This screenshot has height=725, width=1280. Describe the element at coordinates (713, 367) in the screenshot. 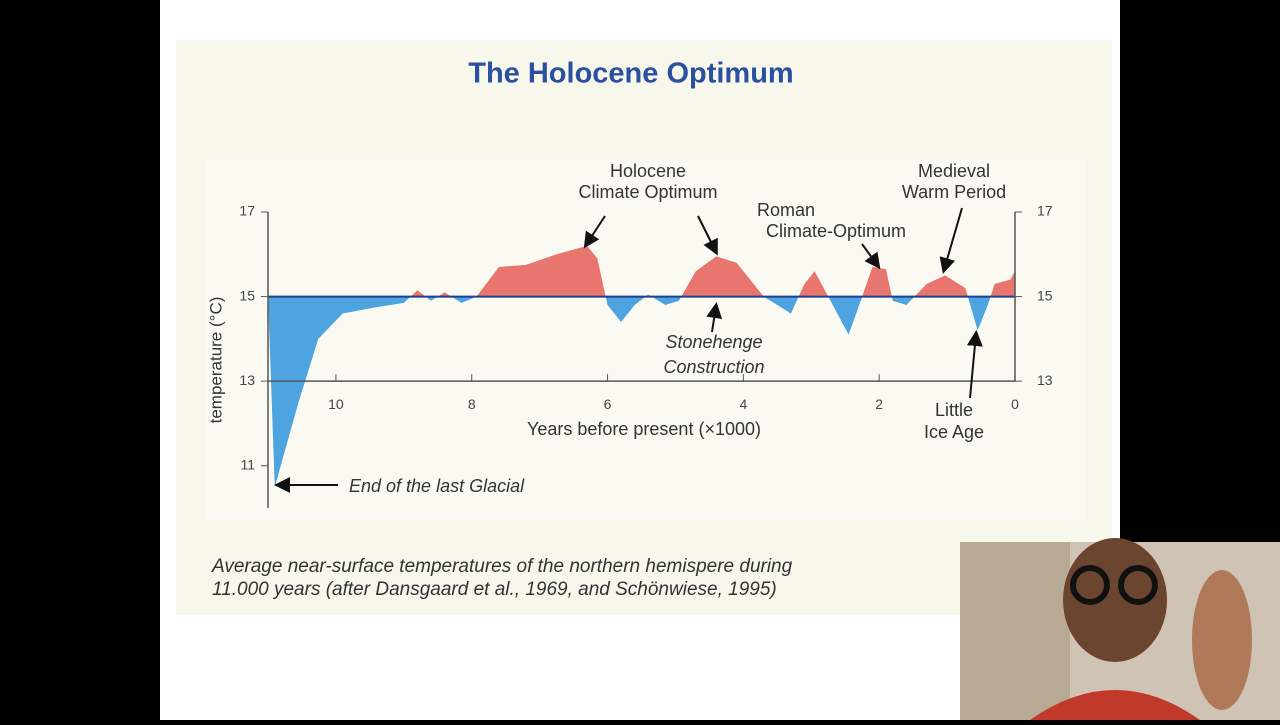

I see `annotation: Construction` at that location.